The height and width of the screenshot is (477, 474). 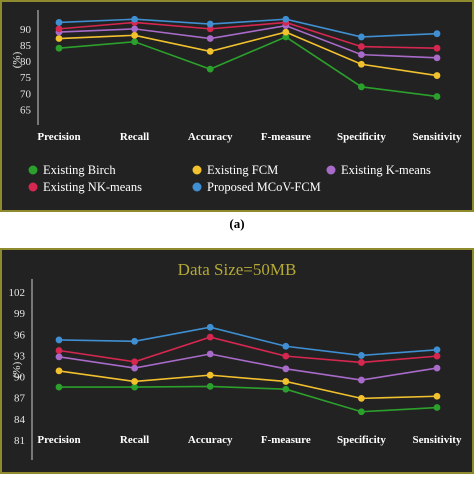 I want to click on legend-label: Existing Birch, so click(x=79, y=170).